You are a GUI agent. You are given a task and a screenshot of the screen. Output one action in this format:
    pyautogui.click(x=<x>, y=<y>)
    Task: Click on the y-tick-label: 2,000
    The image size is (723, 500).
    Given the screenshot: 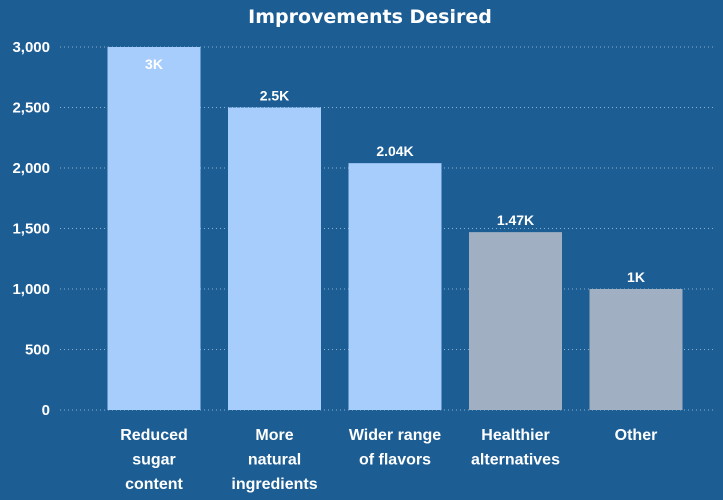 What is the action you would take?
    pyautogui.click(x=31, y=168)
    